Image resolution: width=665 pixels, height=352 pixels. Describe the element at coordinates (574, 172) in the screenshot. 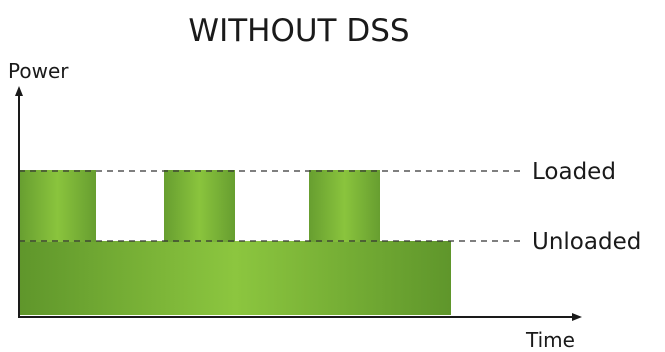

I see `loaded-level-label: Loaded` at that location.